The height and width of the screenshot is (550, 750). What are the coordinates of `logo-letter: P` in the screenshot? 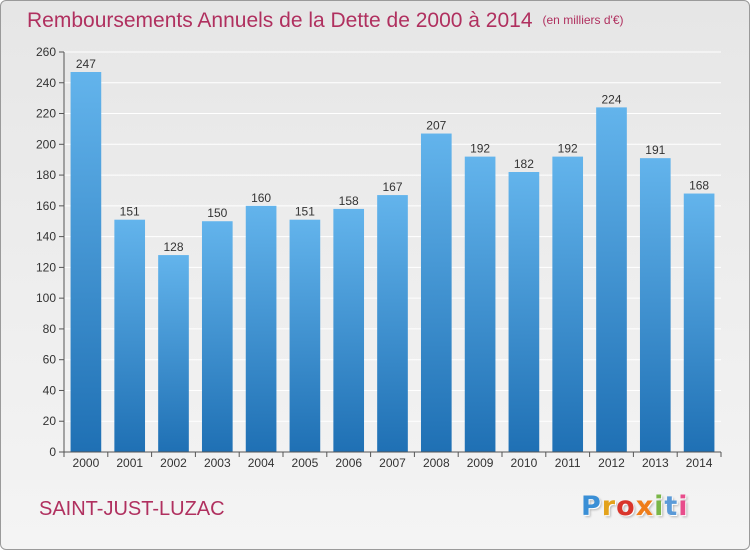 It's located at (591, 506).